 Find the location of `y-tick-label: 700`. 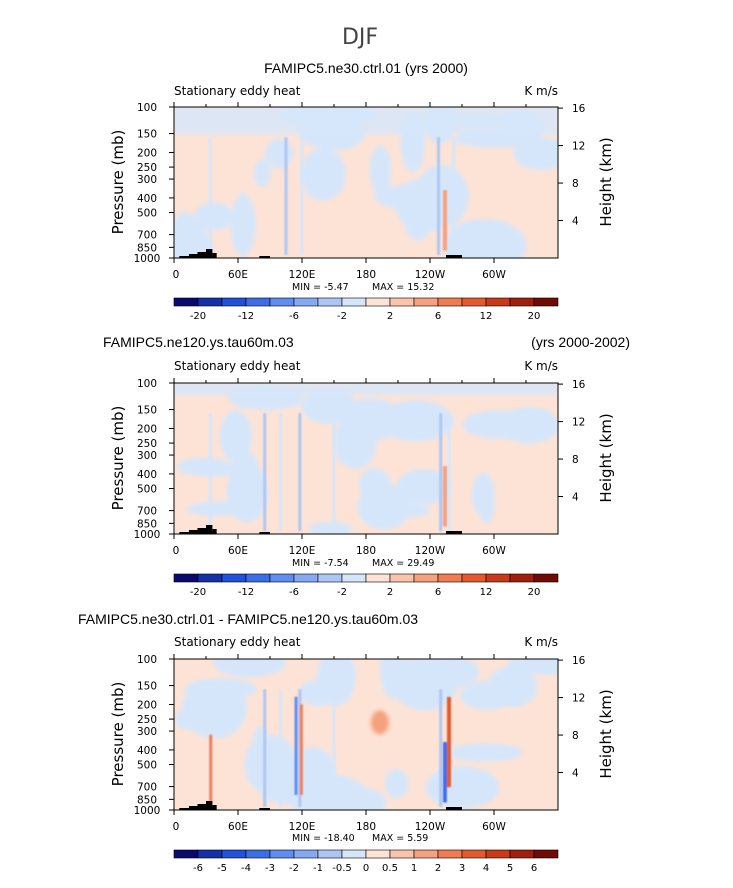

y-tick-label: 700 is located at coordinates (147, 512).